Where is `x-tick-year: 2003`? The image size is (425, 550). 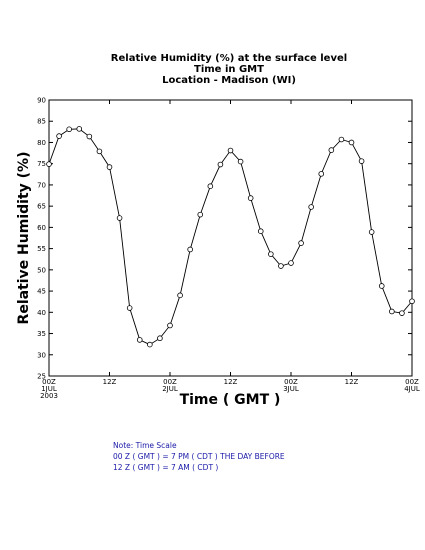 x-tick-year: 2003 is located at coordinates (49, 396).